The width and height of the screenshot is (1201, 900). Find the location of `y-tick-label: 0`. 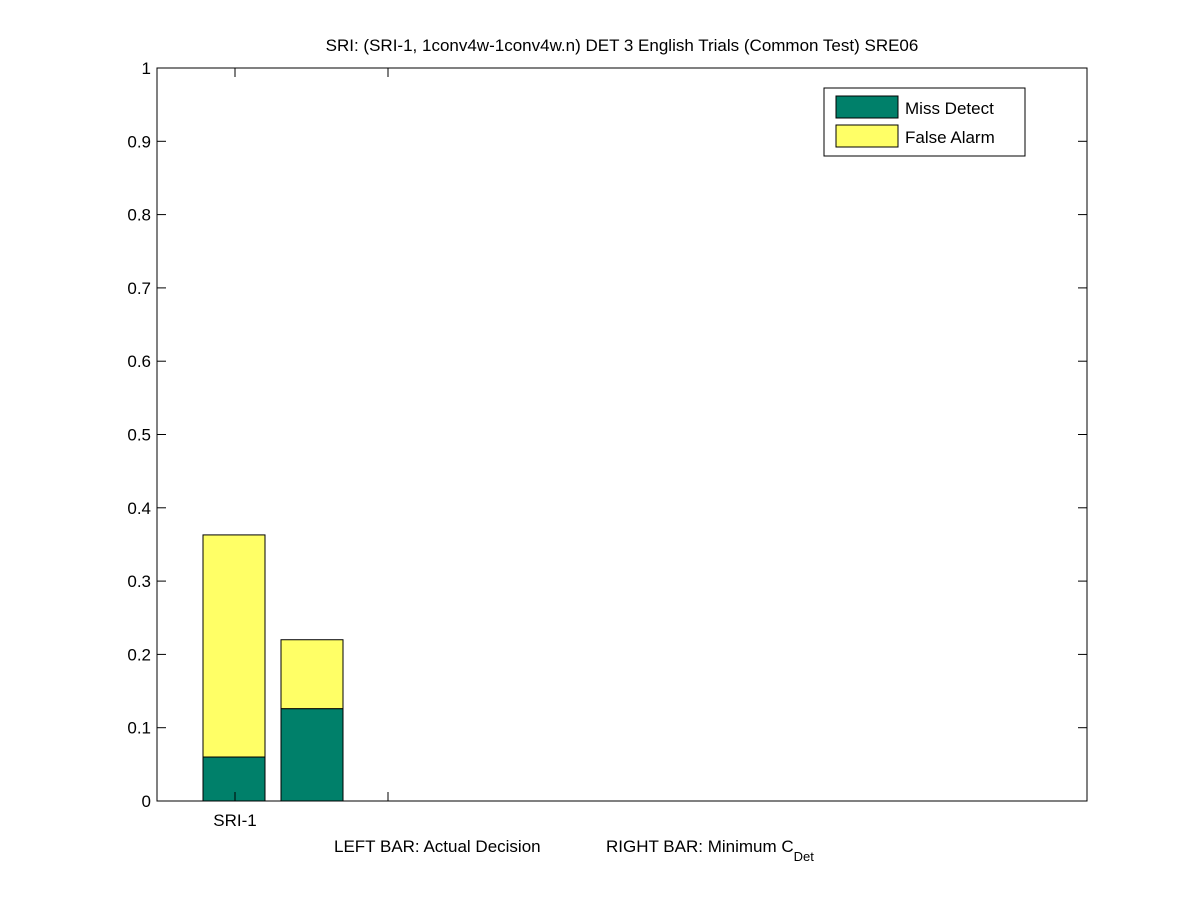

y-tick-label: 0 is located at coordinates (146, 801).